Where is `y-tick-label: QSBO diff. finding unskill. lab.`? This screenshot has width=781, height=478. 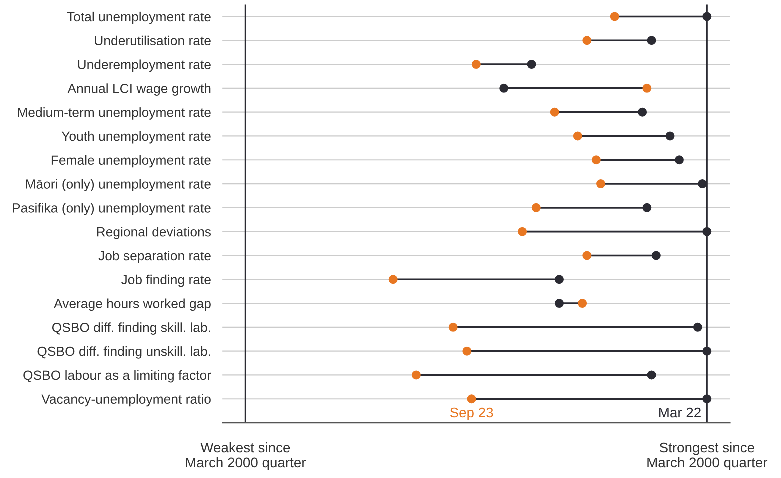
y-tick-label: QSBO diff. finding unskill. lab. is located at coordinates (124, 352).